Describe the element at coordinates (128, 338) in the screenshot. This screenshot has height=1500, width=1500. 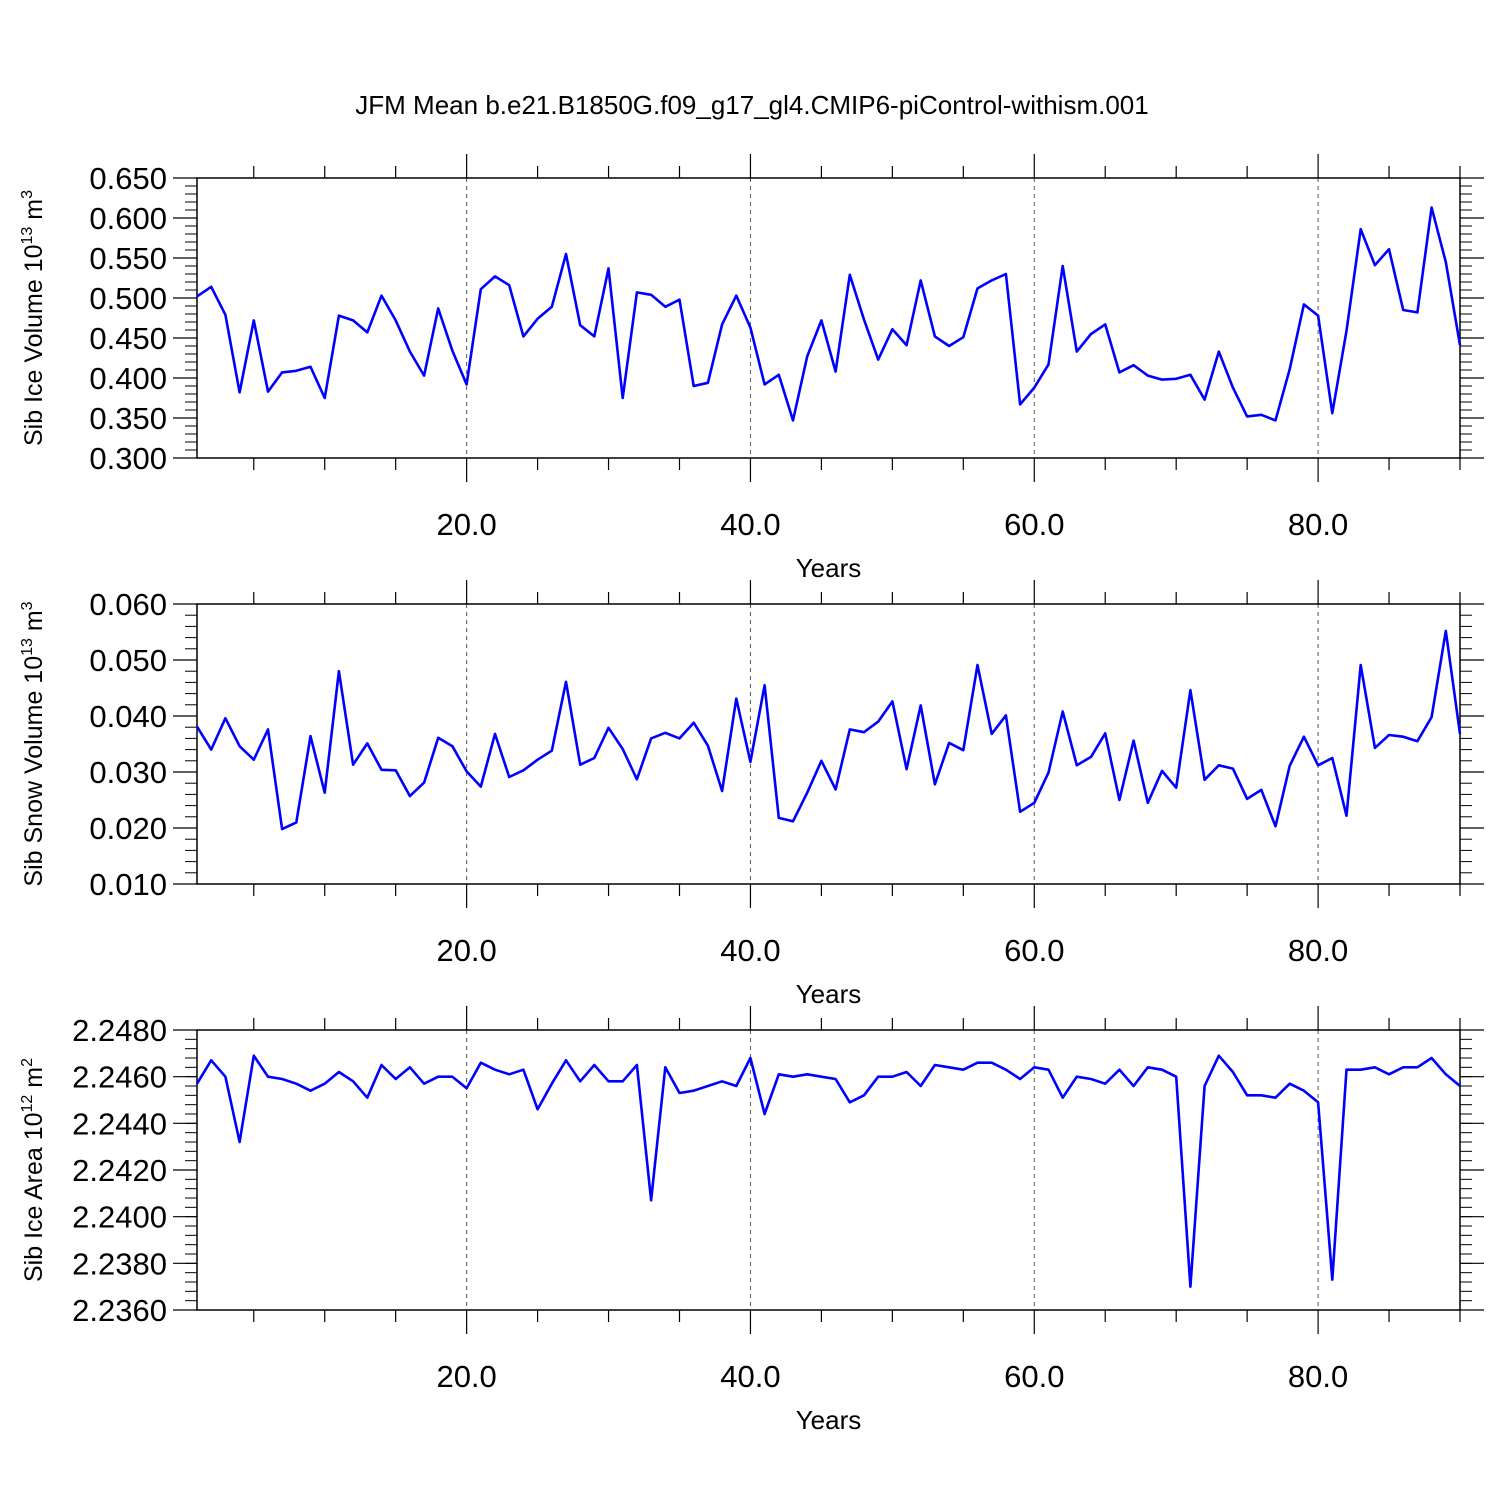
I see `y-tick-label: 0.450` at that location.